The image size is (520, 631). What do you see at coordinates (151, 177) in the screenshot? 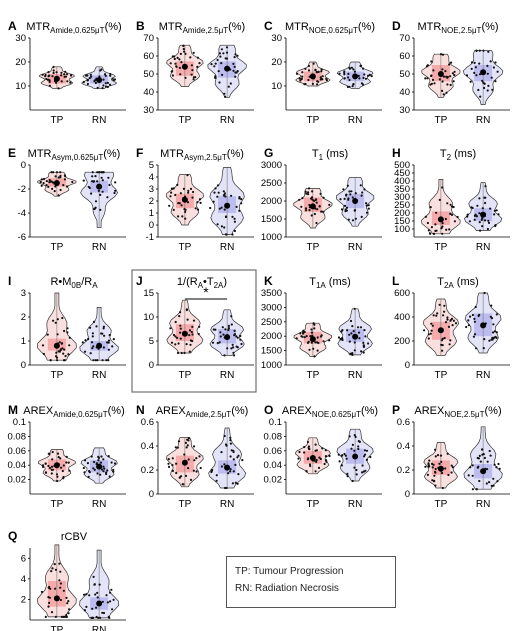
I see `y-tick-label: 4` at bounding box center [151, 177].